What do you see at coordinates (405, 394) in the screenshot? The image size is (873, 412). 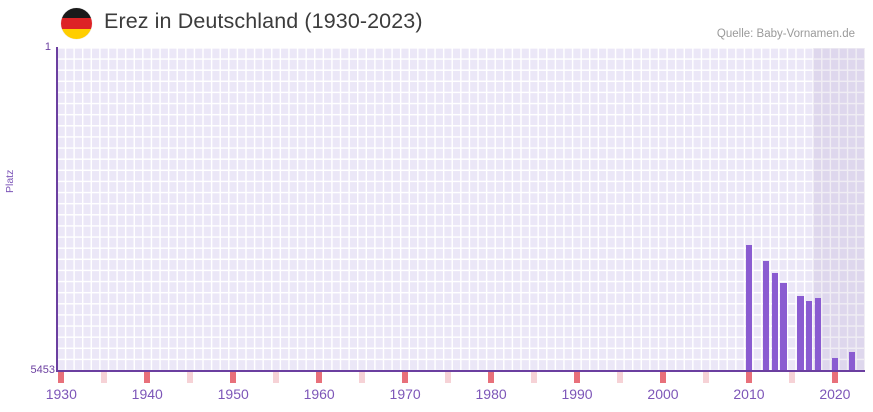 I see `x-axis-tick-label: 1970` at bounding box center [405, 394].